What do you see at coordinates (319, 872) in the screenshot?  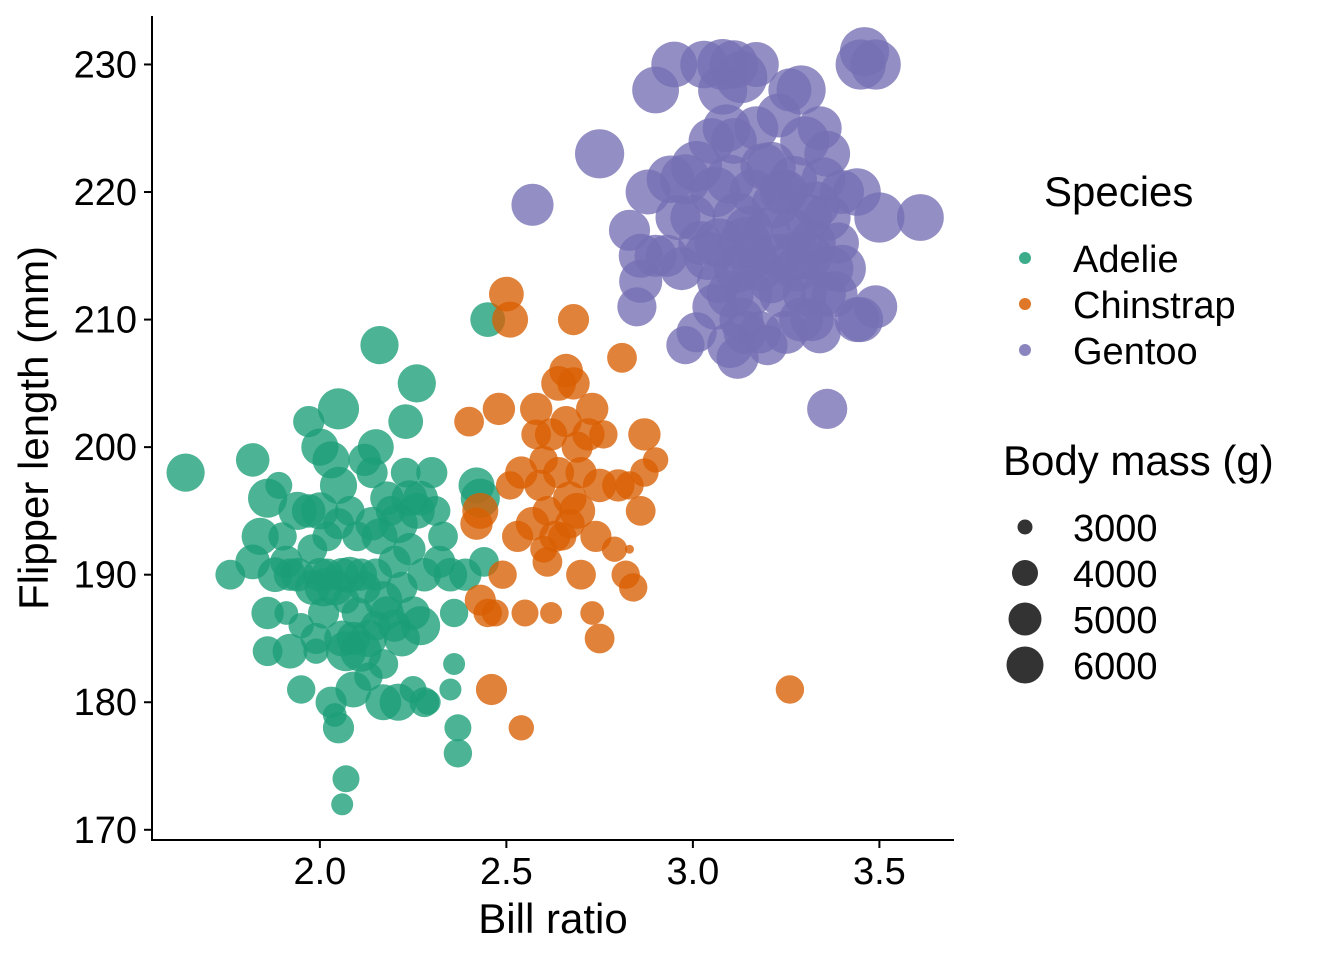 I see `x-tick-label: 2.0` at bounding box center [319, 872].